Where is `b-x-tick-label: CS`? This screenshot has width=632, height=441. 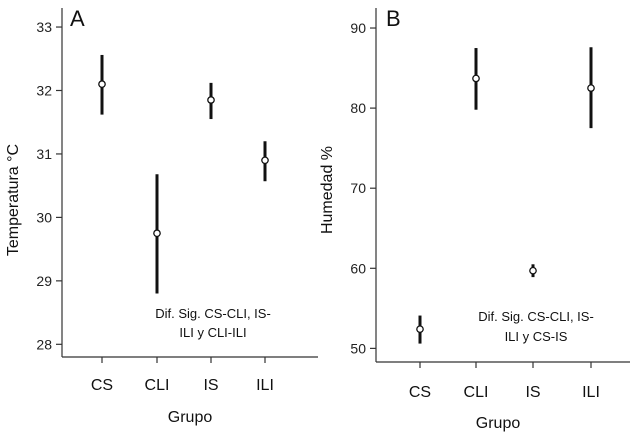
b-x-tick-label: CS is located at coordinates (420, 392).